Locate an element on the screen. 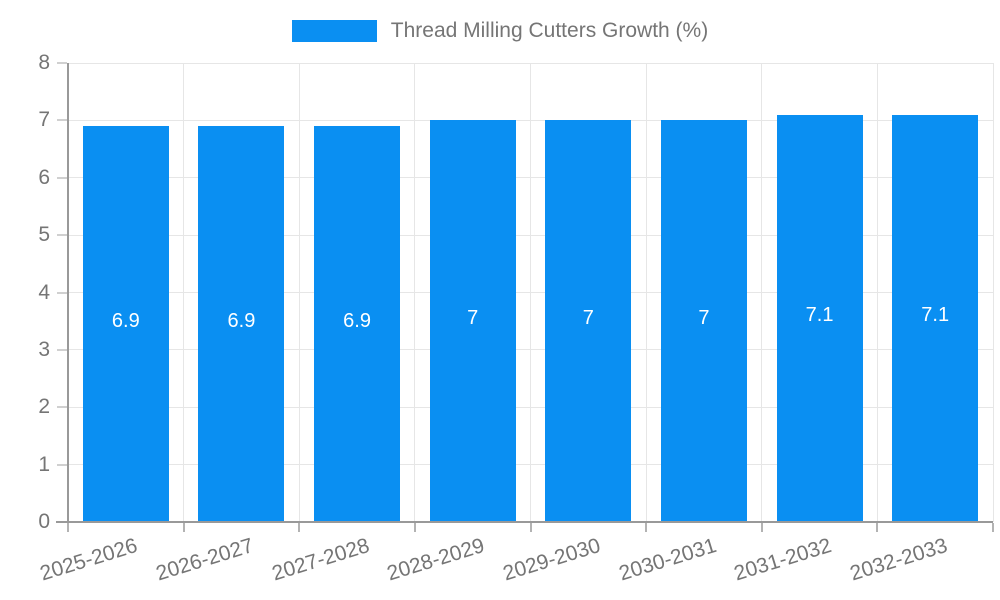  y-tick-label: 0 is located at coordinates (44, 521).